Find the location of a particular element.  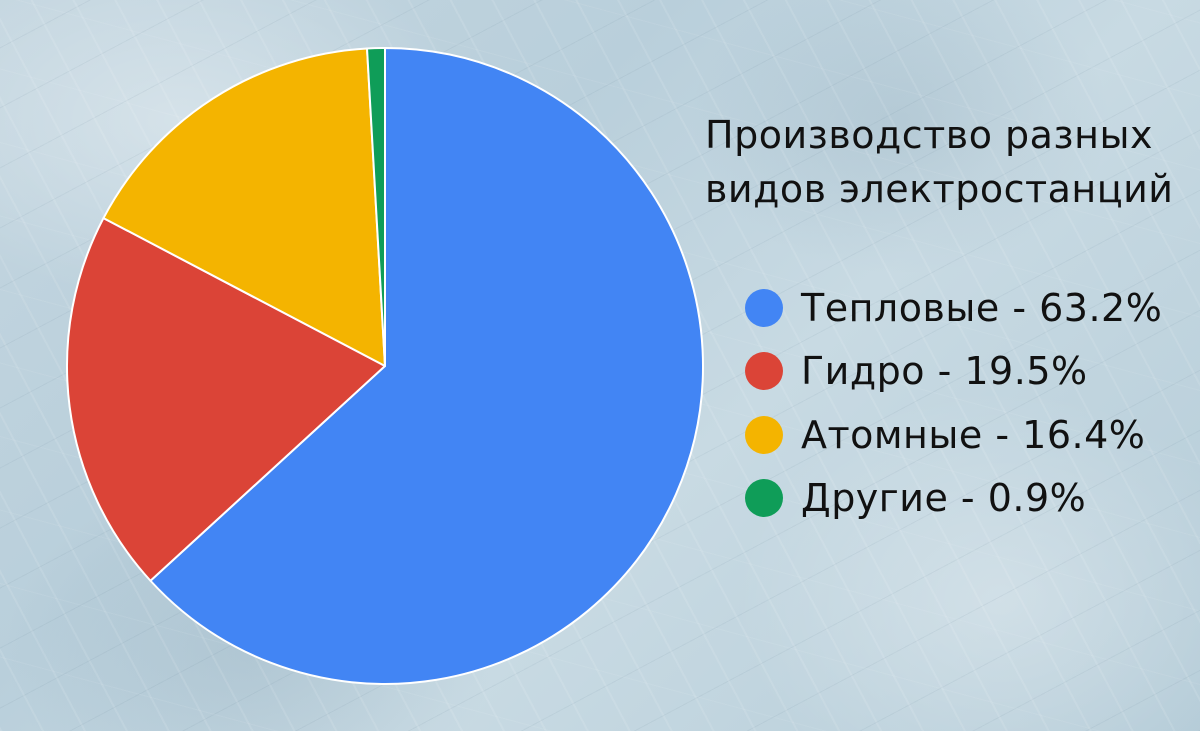

legend-label-teplovye: Тепловые - 63.2% is located at coordinates (982, 307).